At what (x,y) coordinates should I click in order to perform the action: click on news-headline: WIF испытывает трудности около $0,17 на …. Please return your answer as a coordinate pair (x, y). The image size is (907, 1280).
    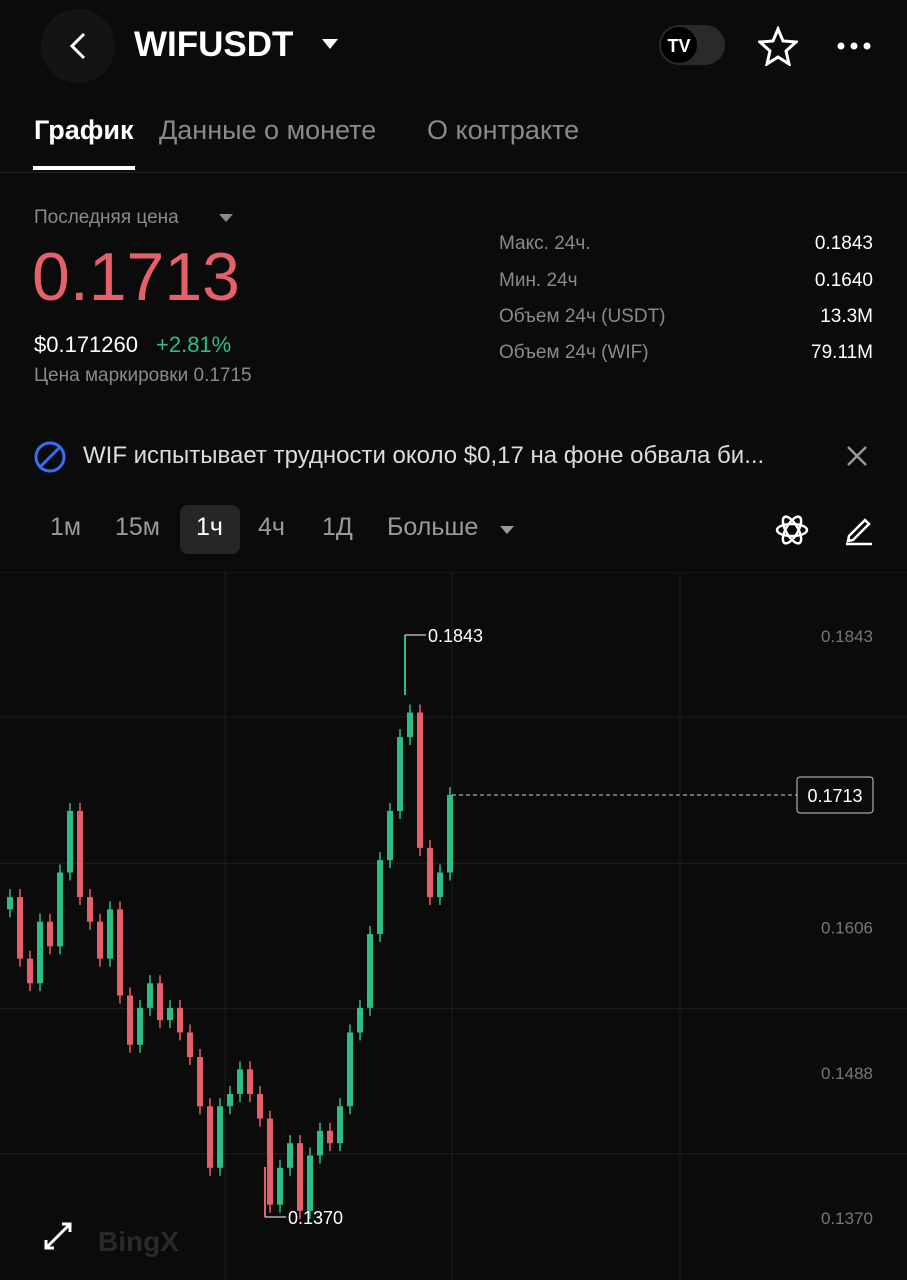
    Looking at the image, I should click on (424, 455).